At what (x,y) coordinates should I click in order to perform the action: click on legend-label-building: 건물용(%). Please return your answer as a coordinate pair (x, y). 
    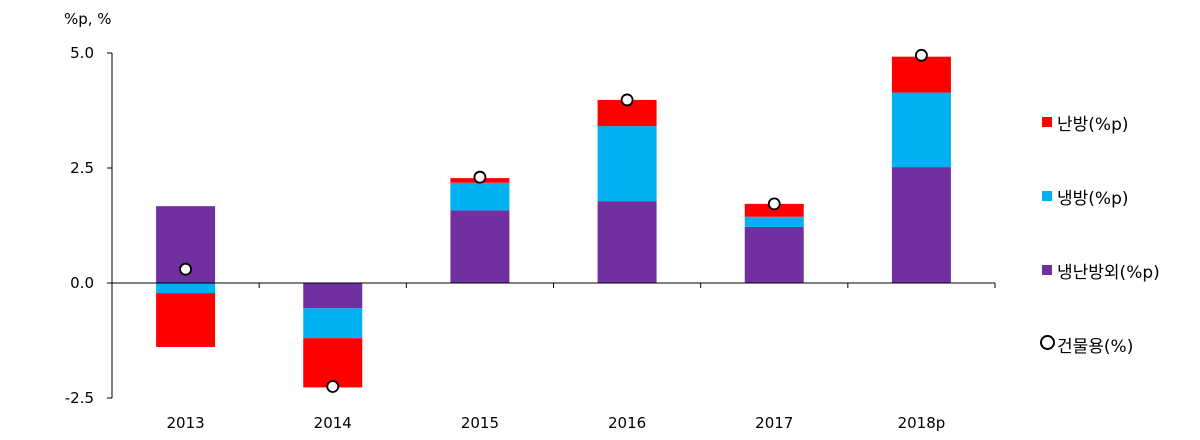
    Looking at the image, I should click on (1095, 347).